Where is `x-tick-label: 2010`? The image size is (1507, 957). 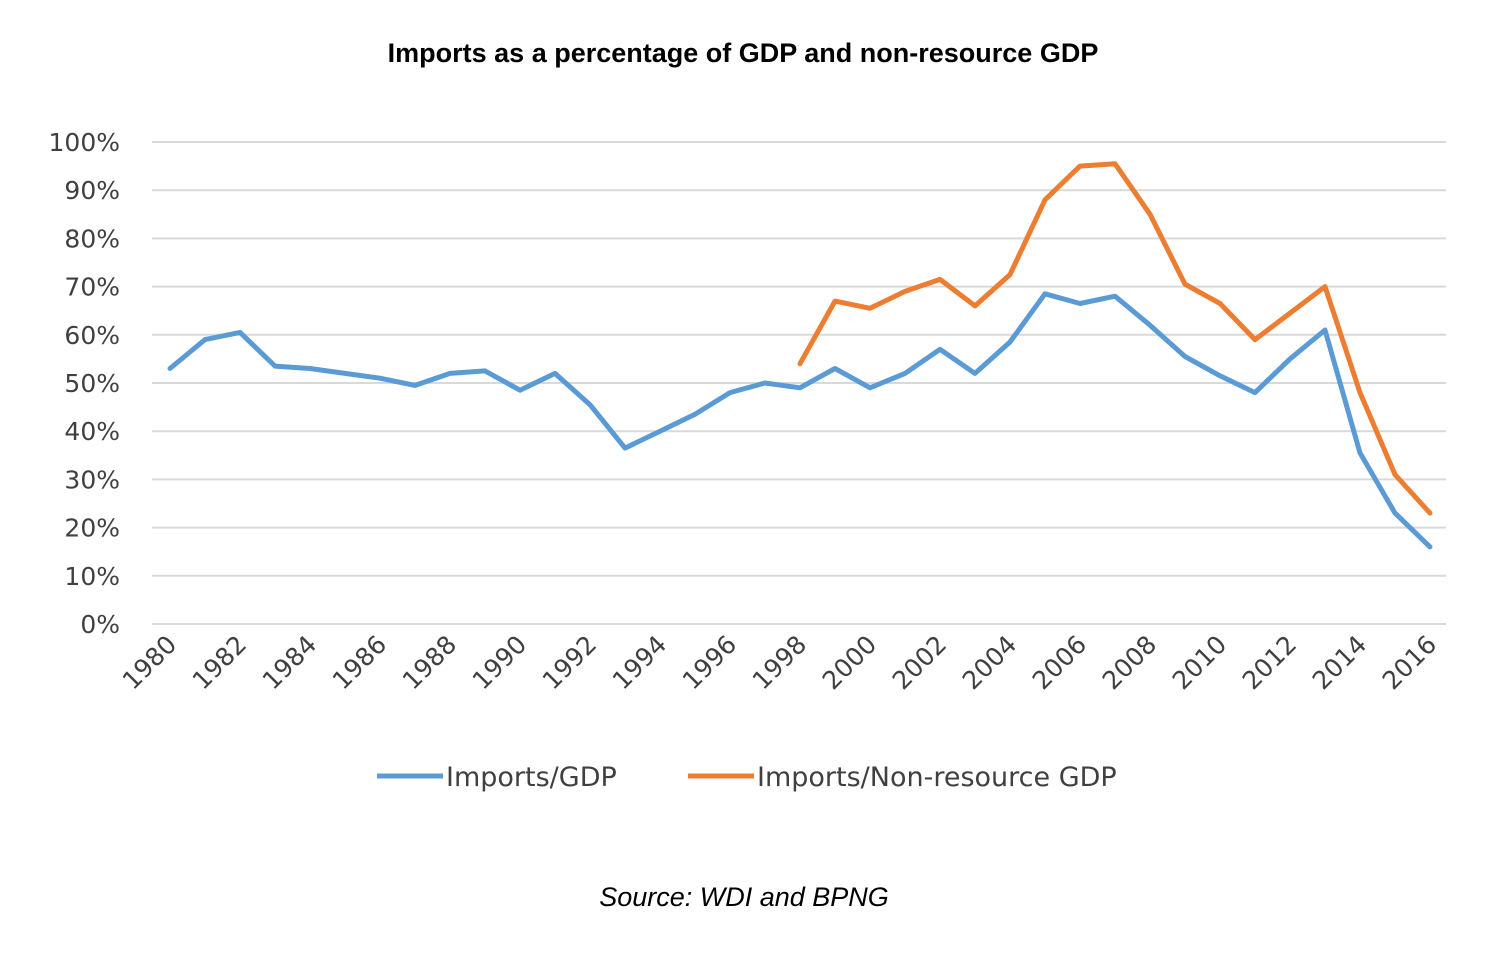 x-tick-label: 2010 is located at coordinates (1199, 662).